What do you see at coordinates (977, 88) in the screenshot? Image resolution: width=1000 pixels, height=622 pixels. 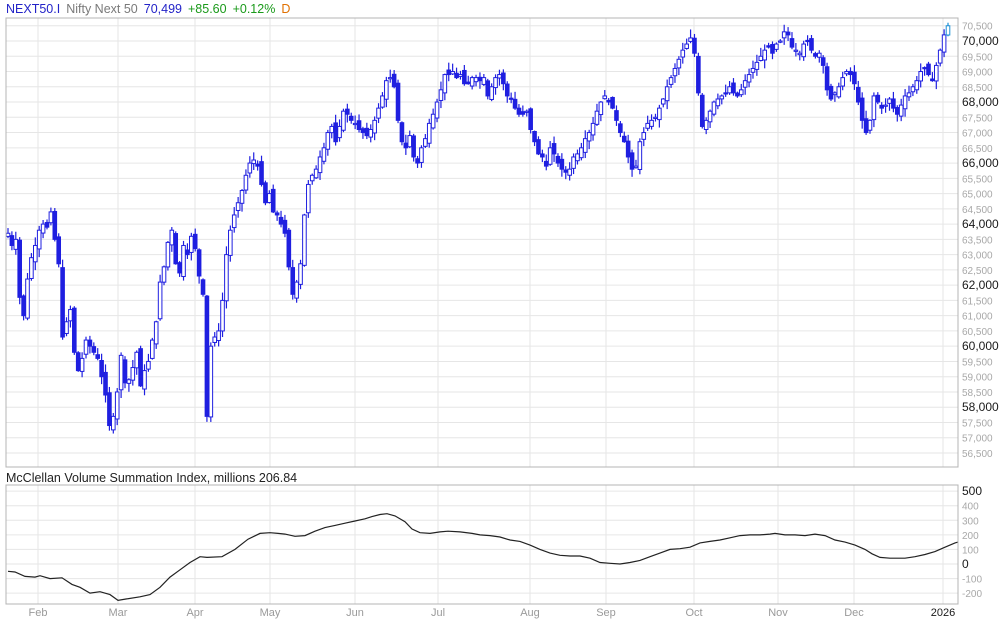 I see `y-tick-label: 68,500` at bounding box center [977, 88].